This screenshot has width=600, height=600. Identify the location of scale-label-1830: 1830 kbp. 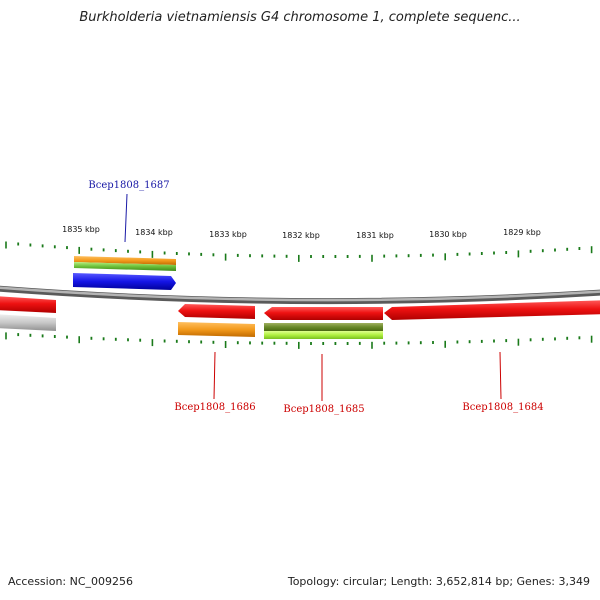
(448, 234).